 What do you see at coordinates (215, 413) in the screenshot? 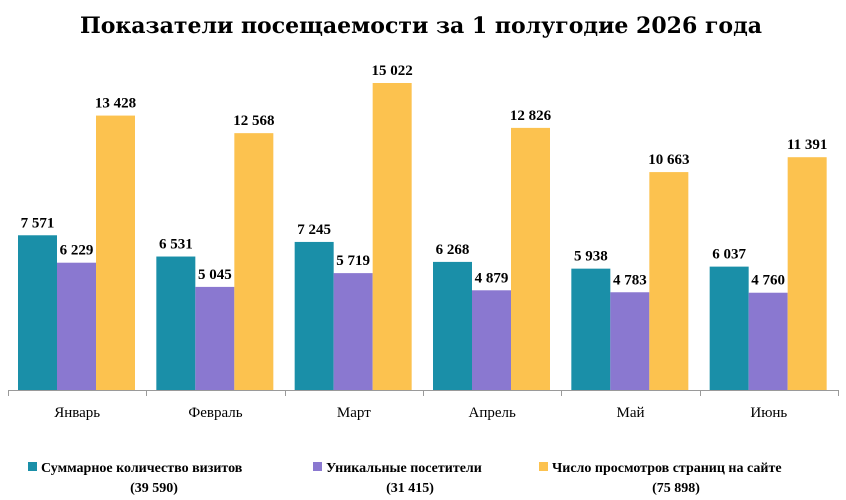
I see `x-tick-label: Февраль` at bounding box center [215, 413].